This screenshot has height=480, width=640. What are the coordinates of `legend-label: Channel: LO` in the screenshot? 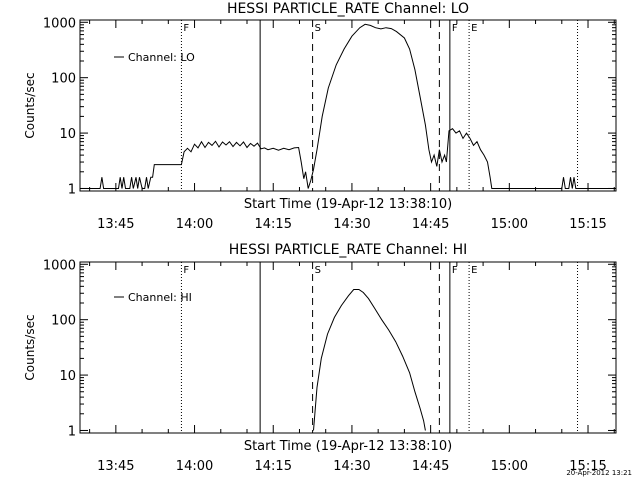 It's located at (161, 57).